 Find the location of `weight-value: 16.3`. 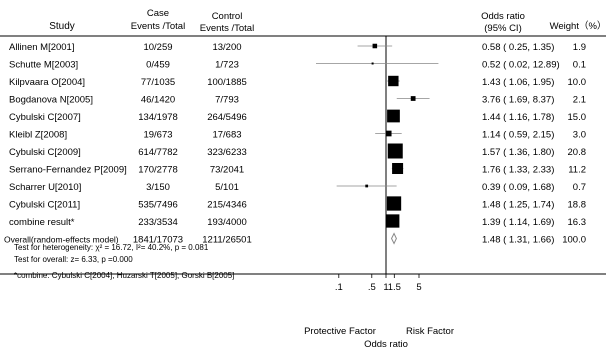

weight-value: 16.3 is located at coordinates (577, 222).